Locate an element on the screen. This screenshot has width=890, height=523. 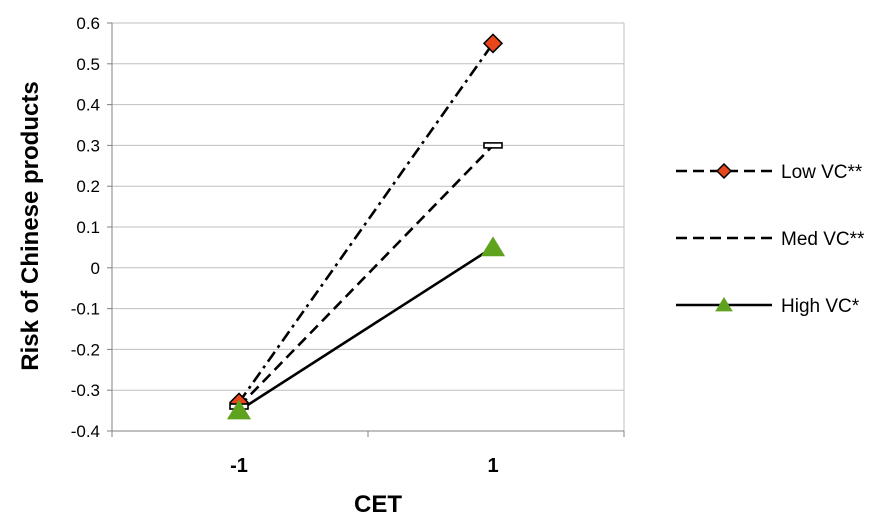
y-tick-label: -0.1 is located at coordinates (85, 309).